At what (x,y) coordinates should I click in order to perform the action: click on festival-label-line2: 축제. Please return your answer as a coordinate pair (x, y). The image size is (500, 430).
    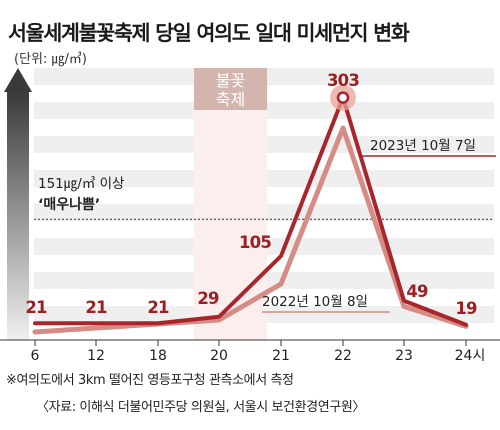
    Looking at the image, I should click on (230, 99).